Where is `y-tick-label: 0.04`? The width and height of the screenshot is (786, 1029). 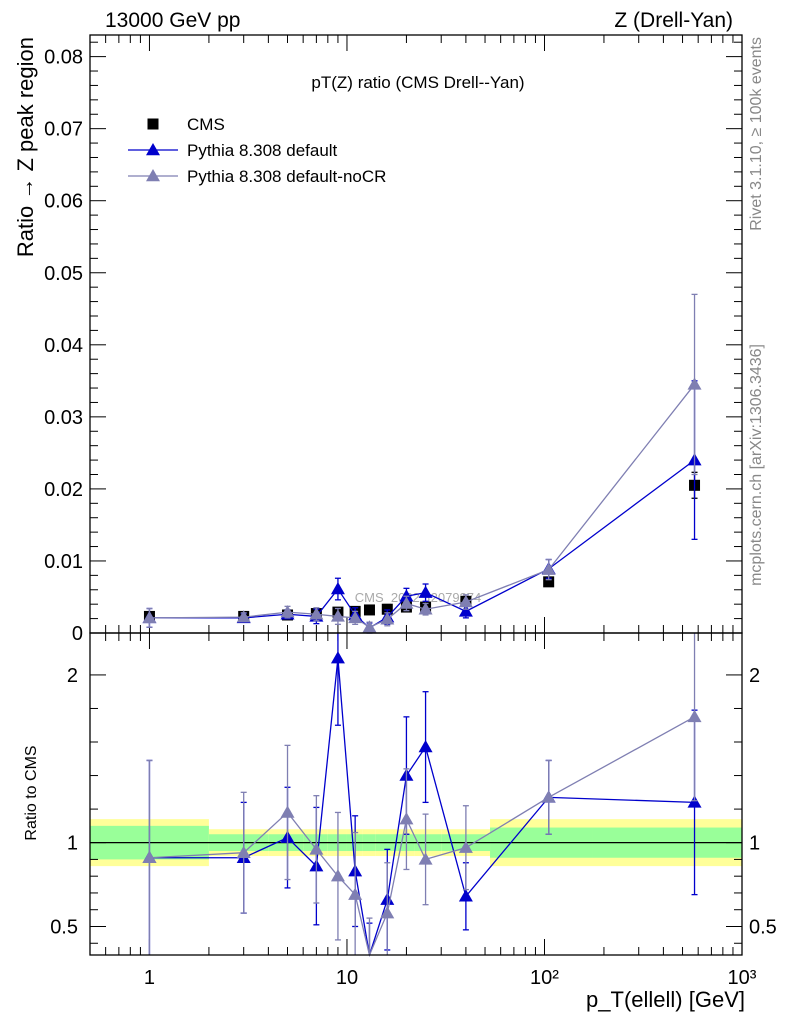 y-tick-label: 0.04 is located at coordinates (63, 346).